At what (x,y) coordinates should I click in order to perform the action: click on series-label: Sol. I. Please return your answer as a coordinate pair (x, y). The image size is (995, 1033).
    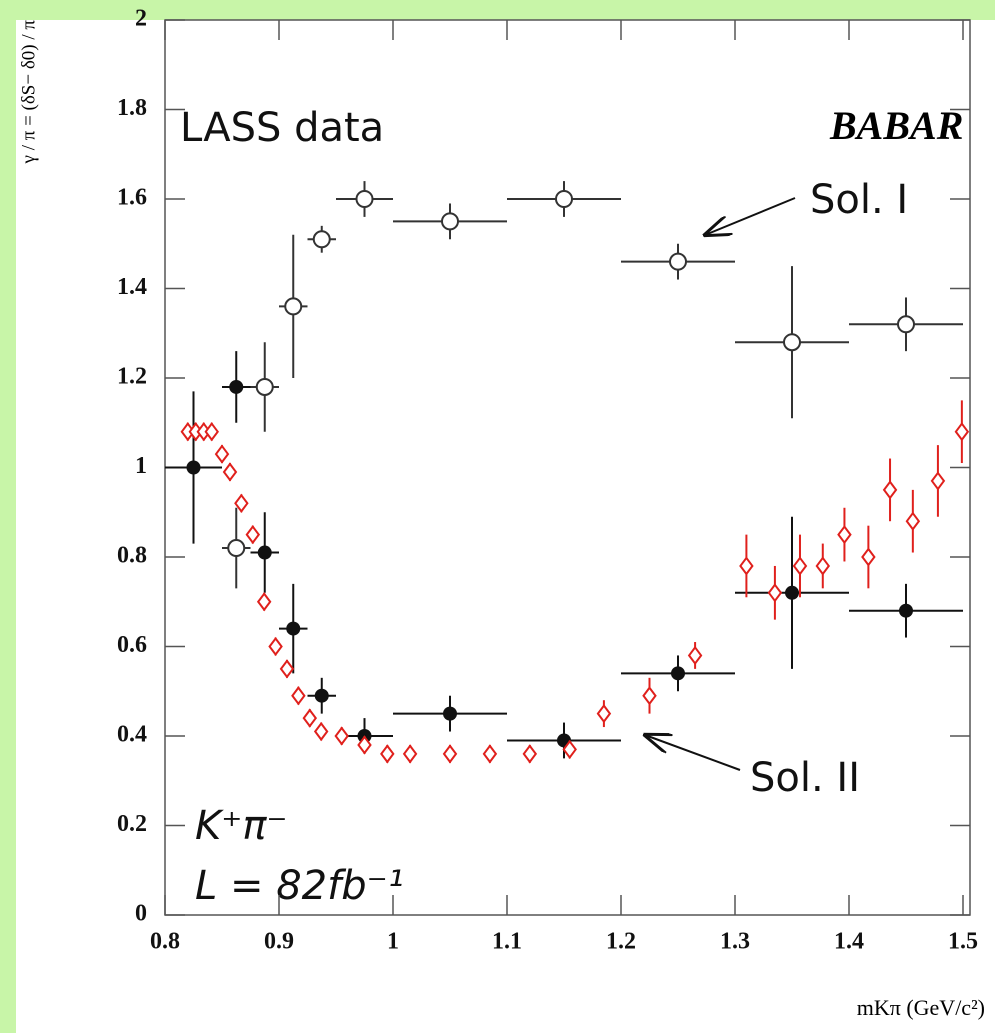
    Looking at the image, I should click on (859, 200).